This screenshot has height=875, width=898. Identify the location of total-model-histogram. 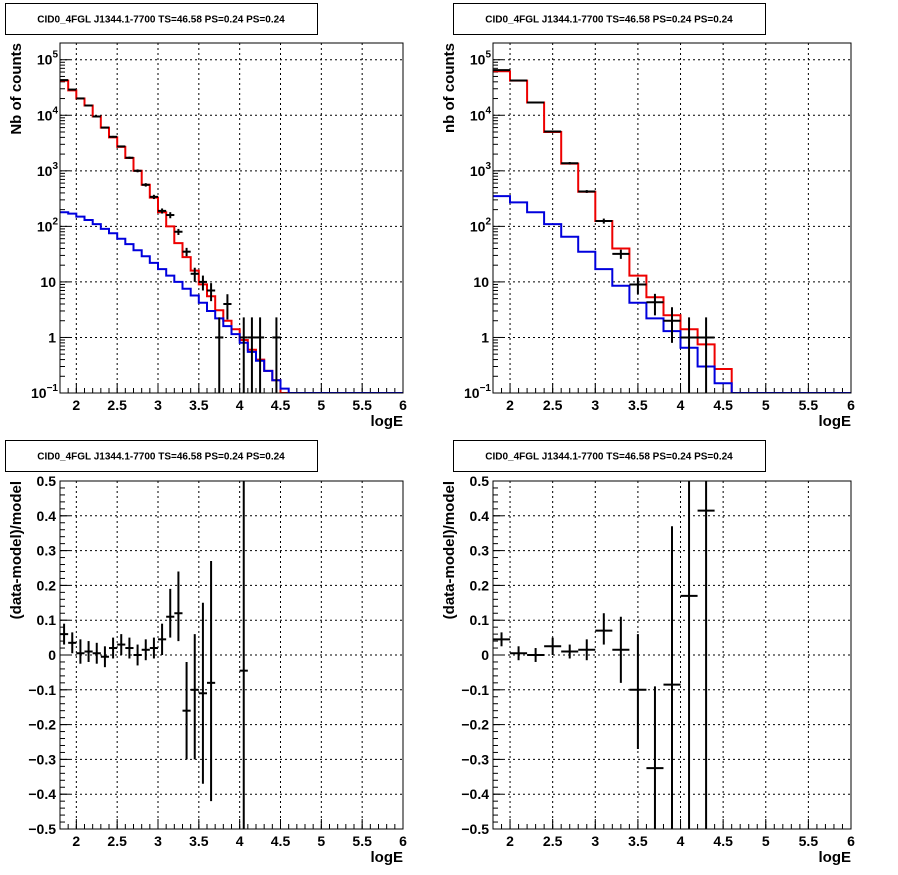
(672, 231).